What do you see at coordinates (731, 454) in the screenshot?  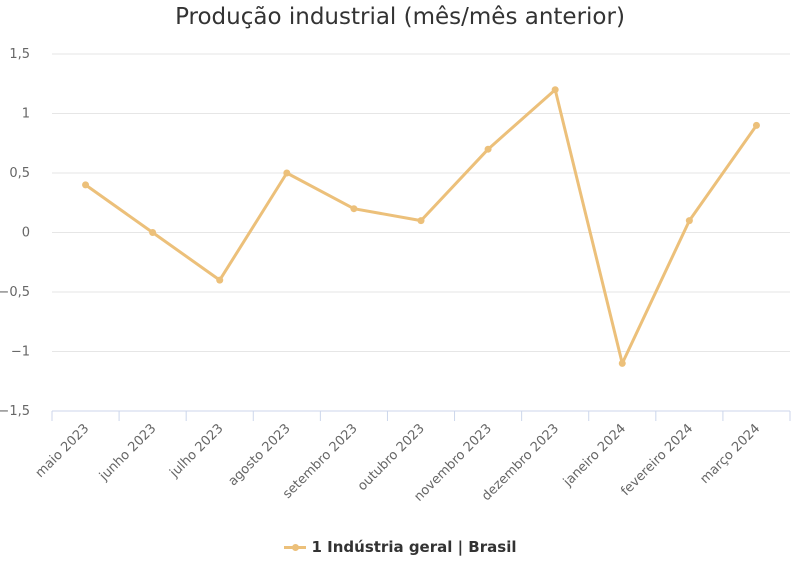 I see `x-tick-label: março 2024` at bounding box center [731, 454].